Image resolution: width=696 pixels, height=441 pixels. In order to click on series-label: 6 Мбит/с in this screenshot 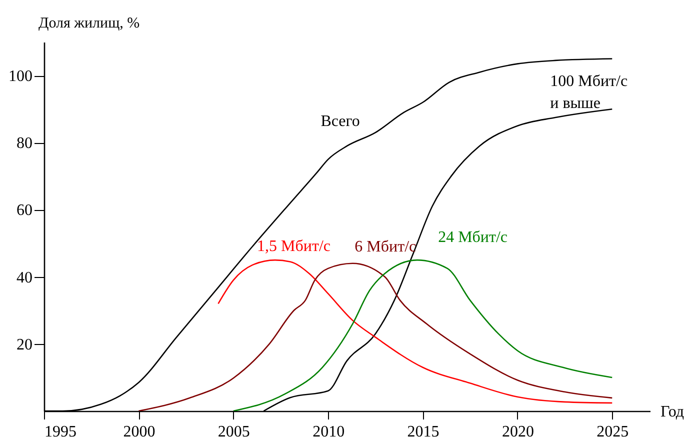, I will do `click(385, 247)`.